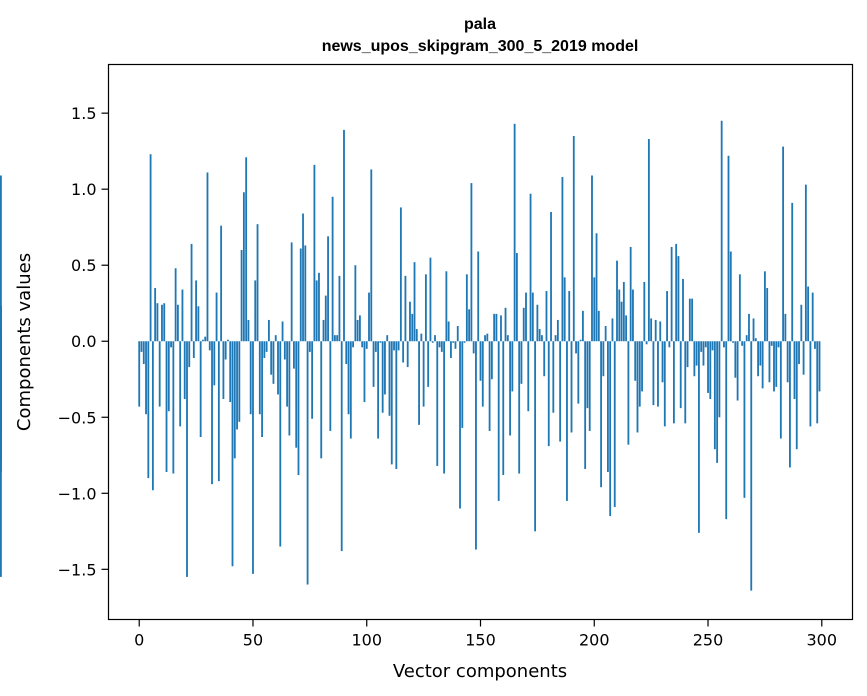 This screenshot has height=696, width=867. What do you see at coordinates (139, 640) in the screenshot?
I see `x-tick-label: 0` at bounding box center [139, 640].